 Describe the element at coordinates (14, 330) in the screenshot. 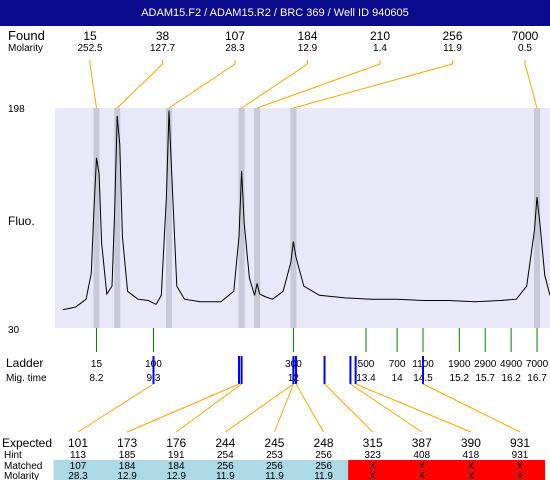

I see `y-tick-bottom: 30` at that location.